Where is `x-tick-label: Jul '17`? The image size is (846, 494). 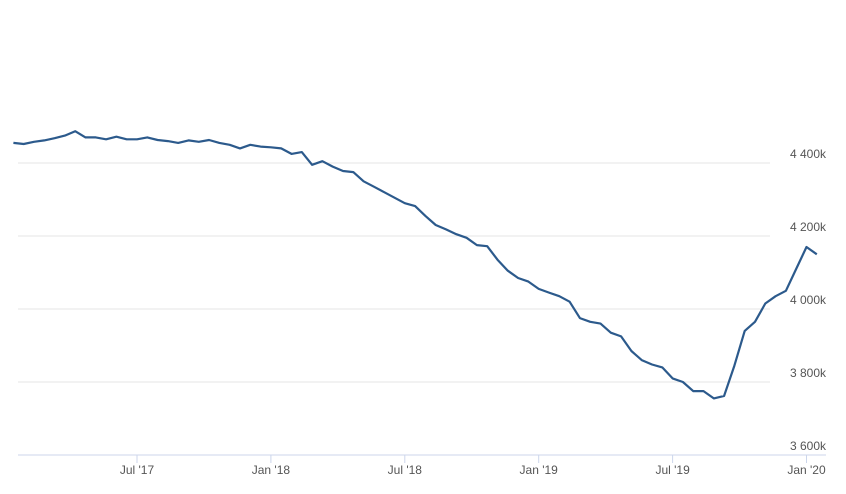 x-tick-label: Jul '17 is located at coordinates (137, 470).